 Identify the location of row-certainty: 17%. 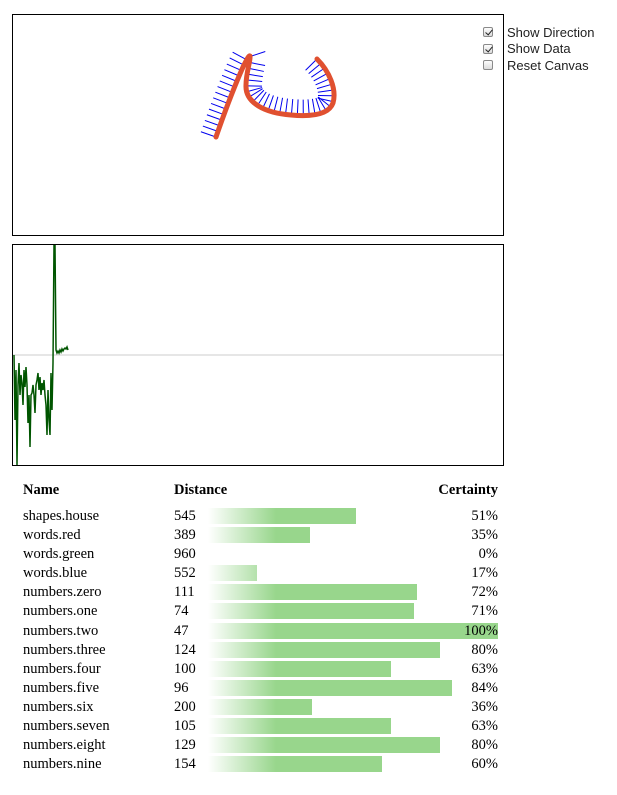
(484, 573).